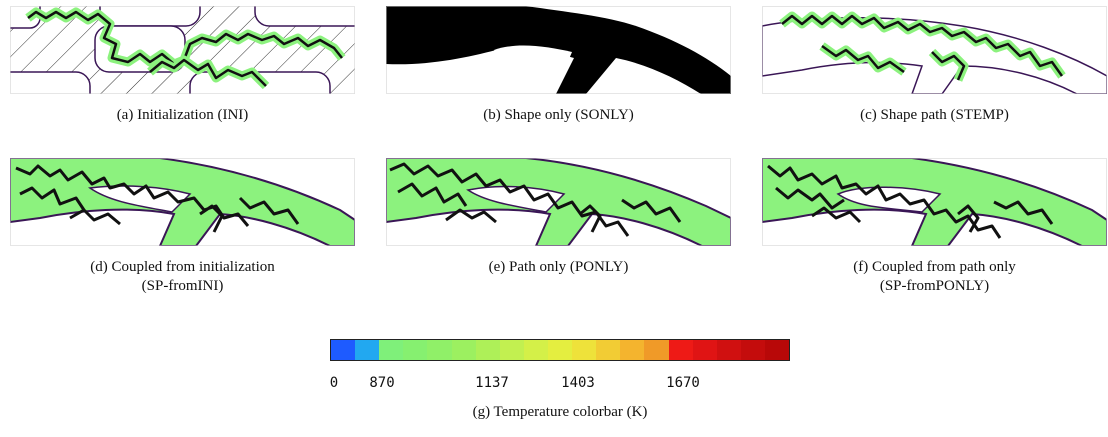  I want to click on caption-f-line2: (SP-fromPONLY), so click(934, 286).